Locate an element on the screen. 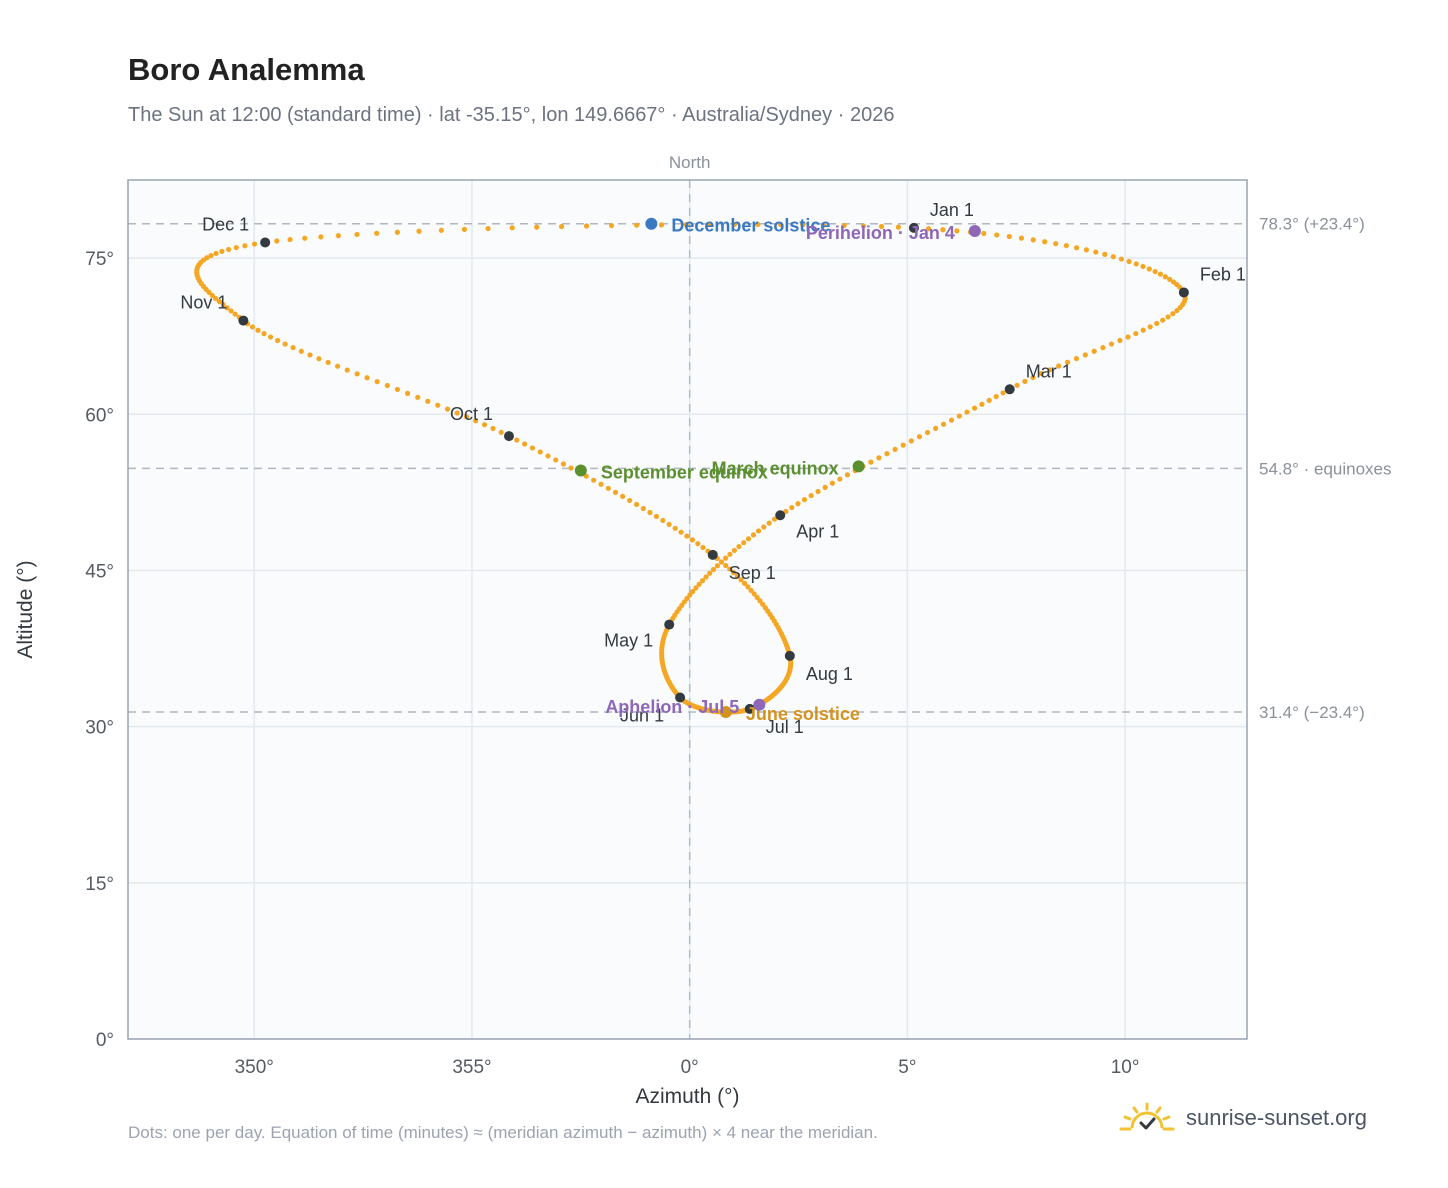 The width and height of the screenshot is (1448, 1188). x-axis-title: Azimuth (°) is located at coordinates (687, 1096).